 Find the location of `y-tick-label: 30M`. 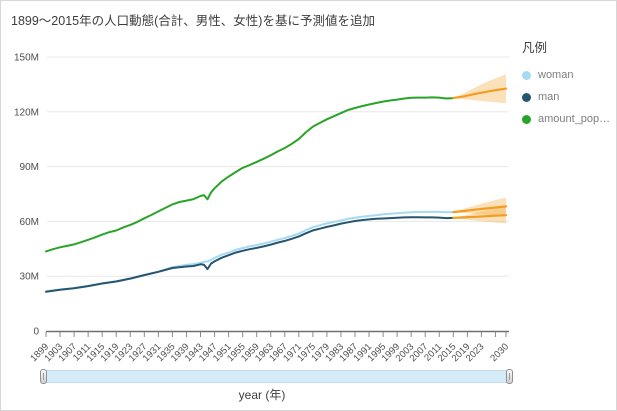

y-tick-label: 30M is located at coordinates (29, 277).